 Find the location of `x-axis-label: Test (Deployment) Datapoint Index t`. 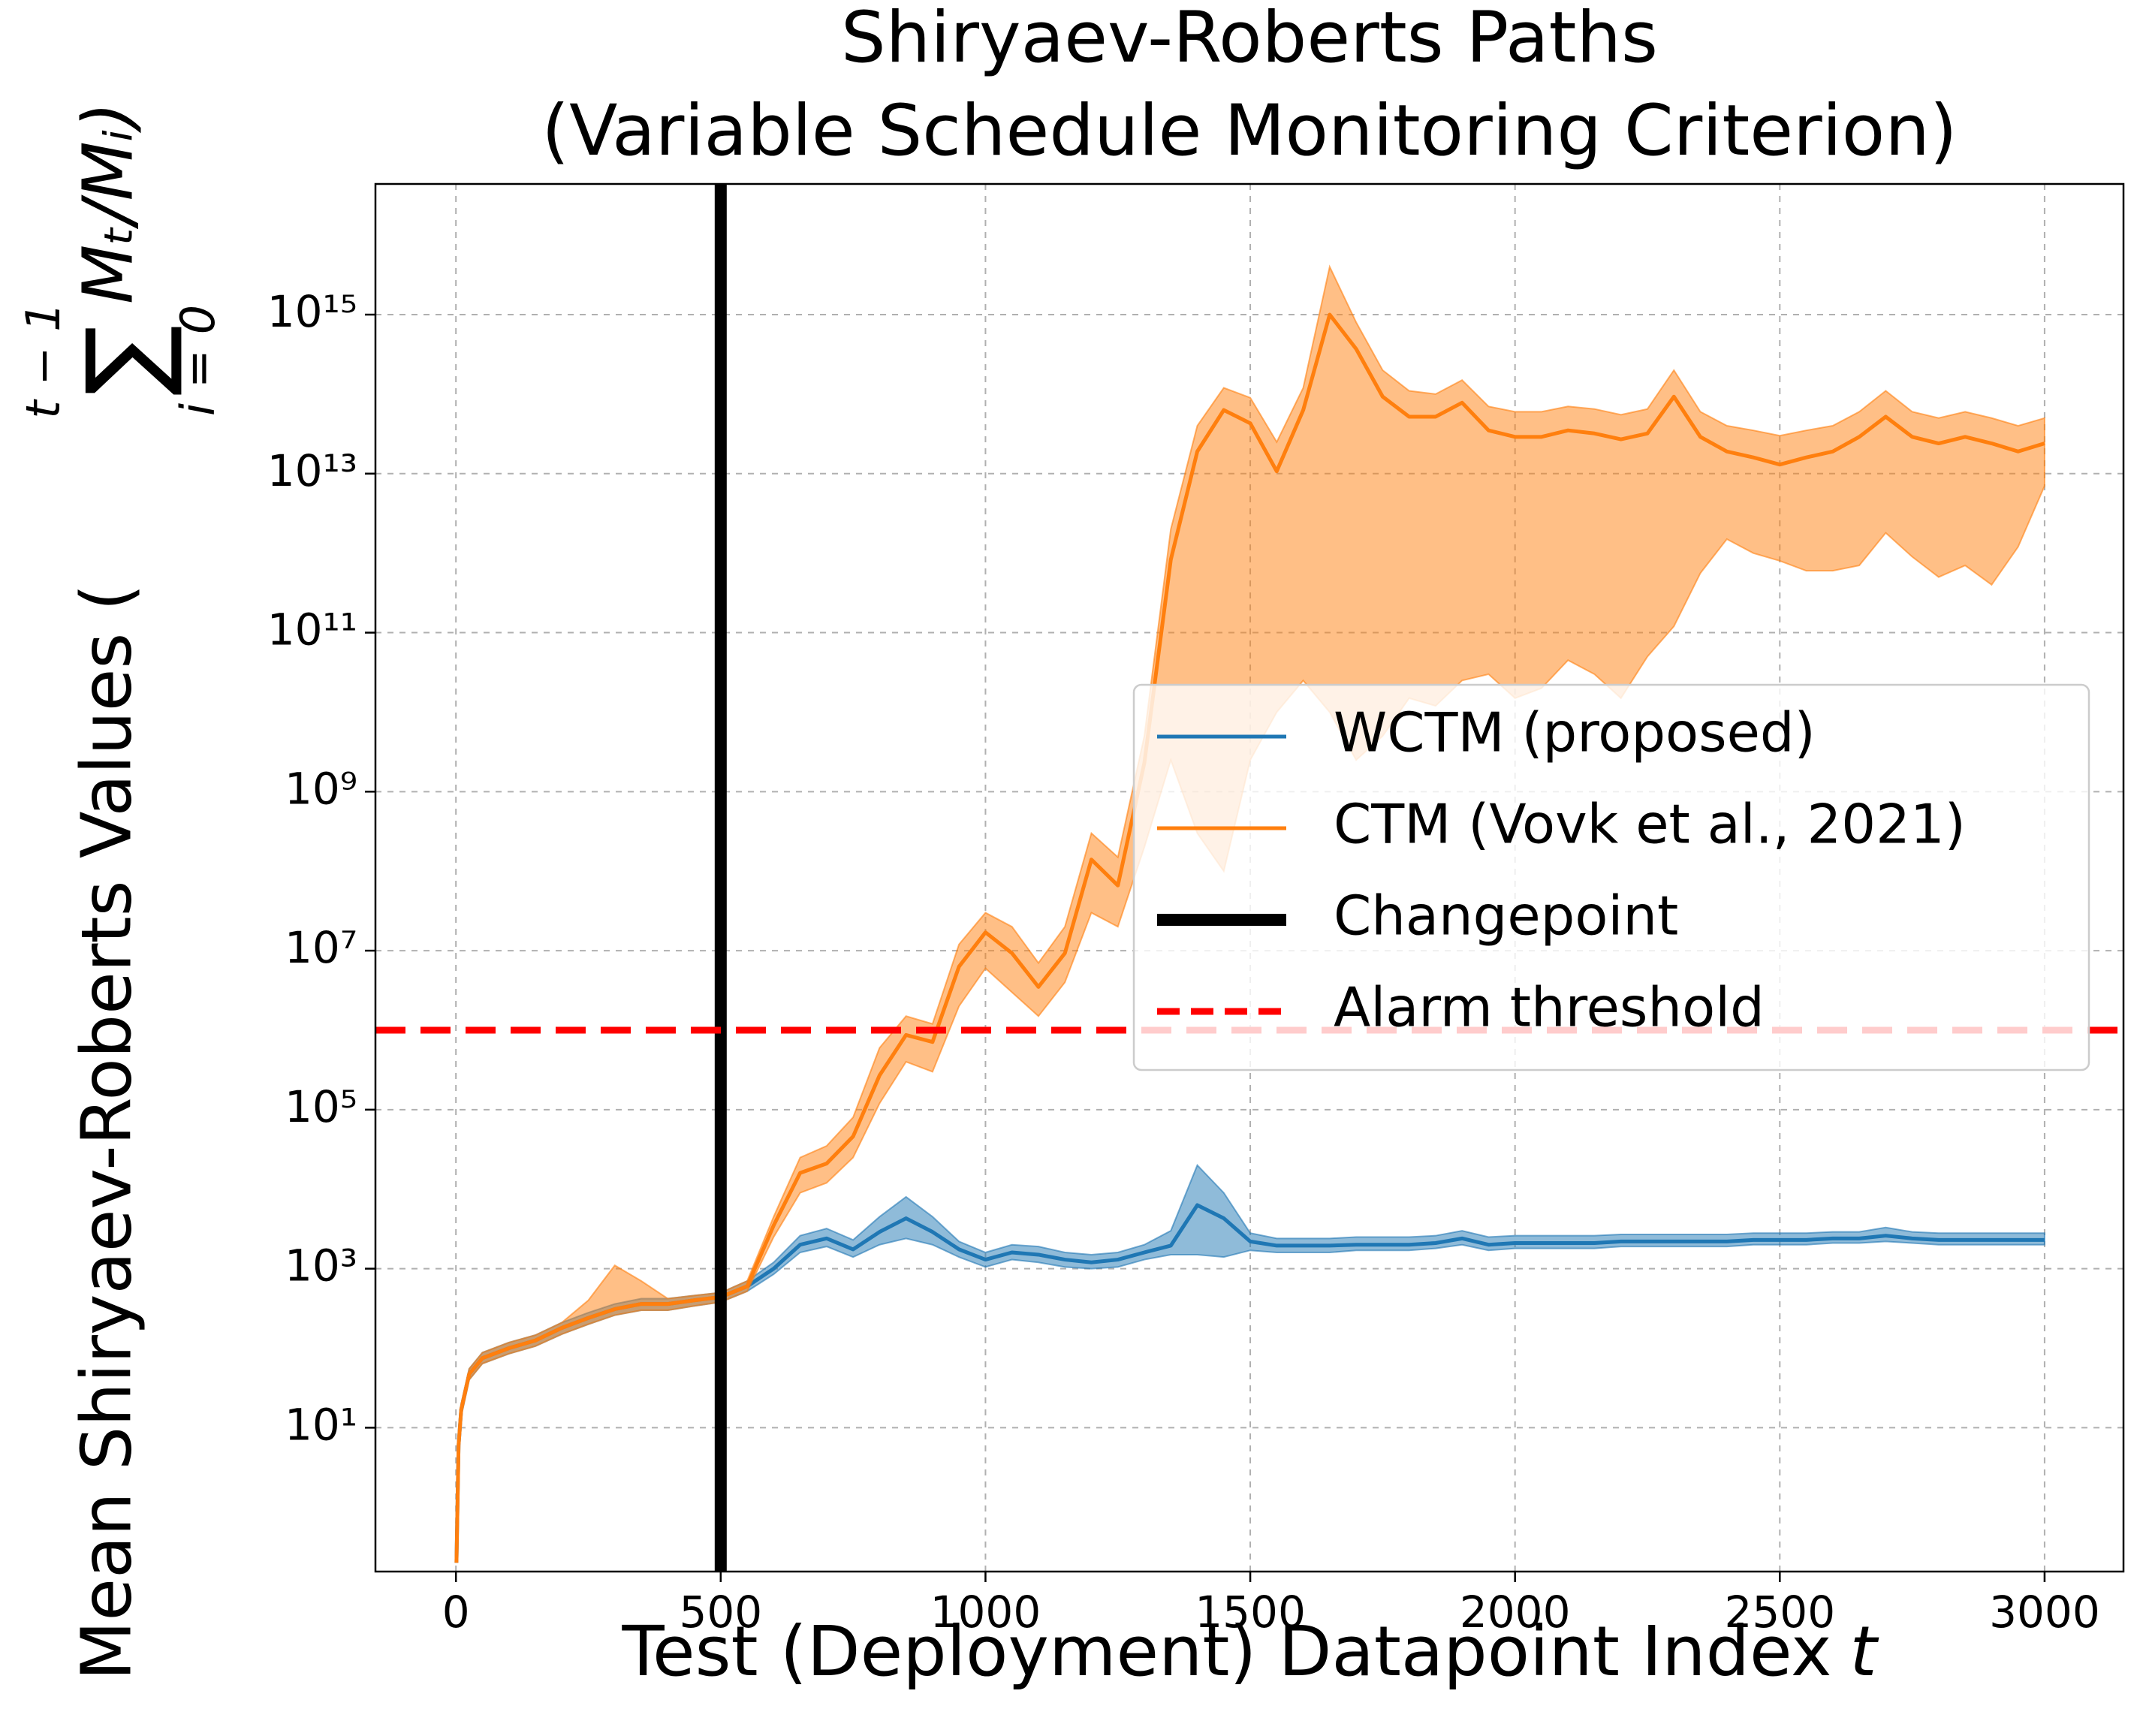

x-axis-label: Test (Deployment) Datapoint Index t is located at coordinates (1250, 1651).